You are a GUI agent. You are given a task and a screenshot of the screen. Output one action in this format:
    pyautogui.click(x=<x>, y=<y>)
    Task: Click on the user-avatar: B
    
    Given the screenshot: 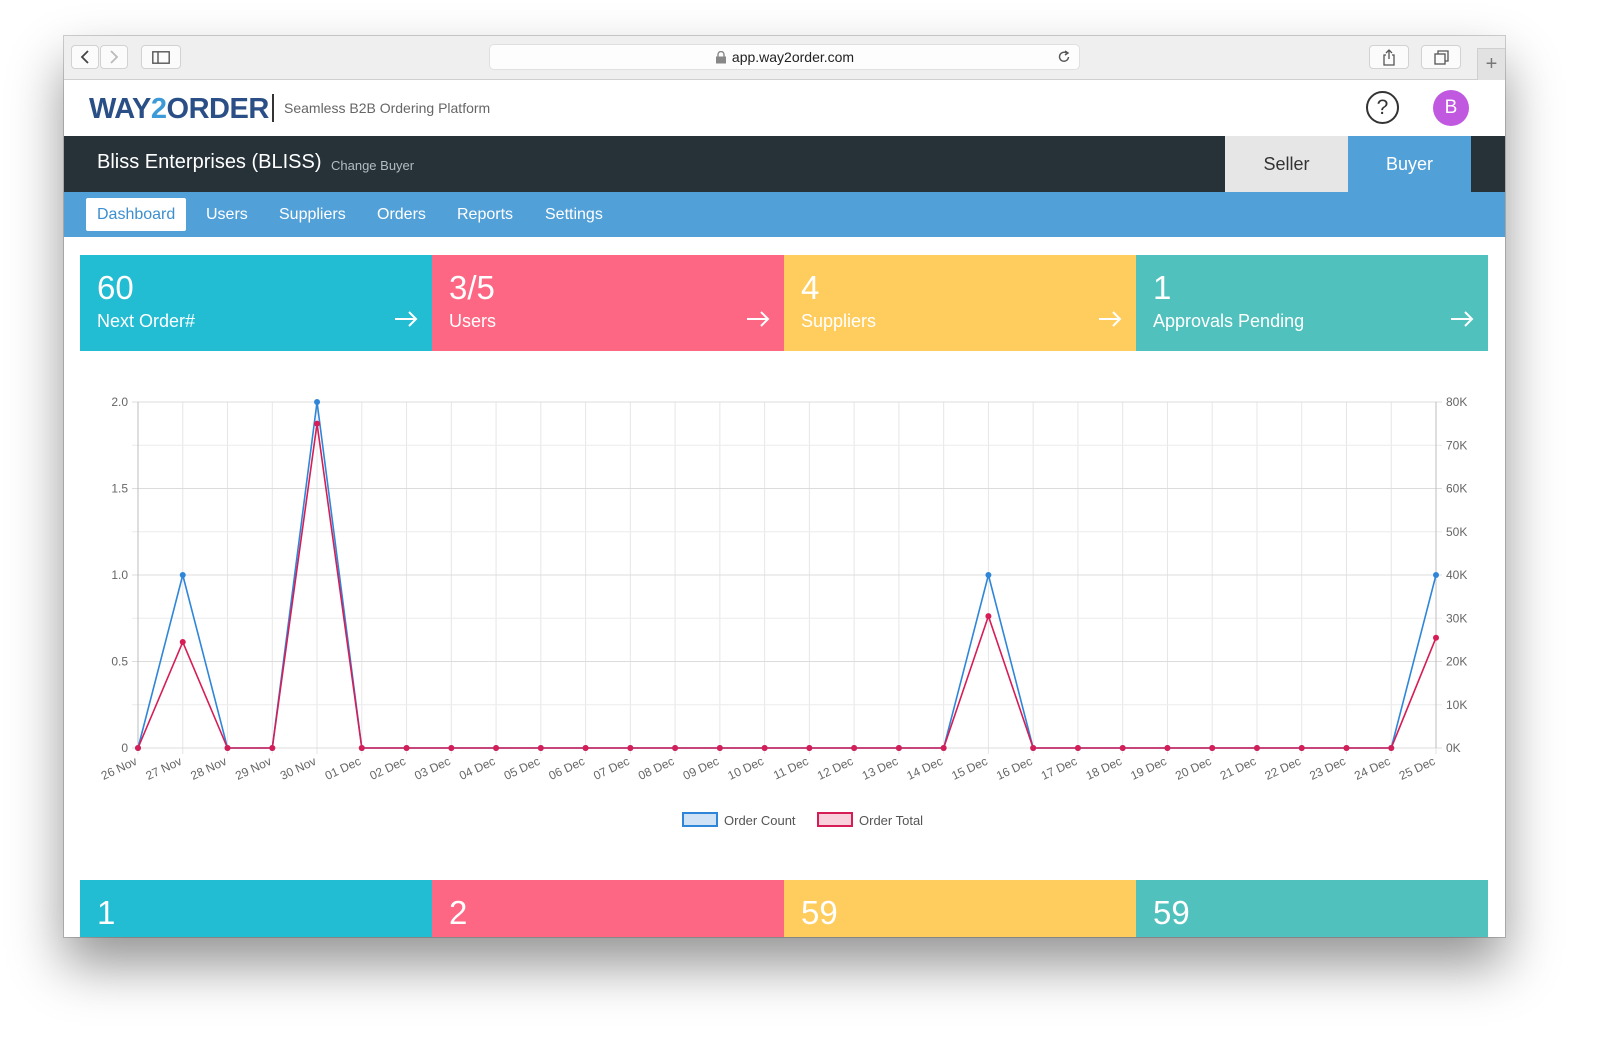 What is the action you would take?
    pyautogui.click(x=1451, y=108)
    